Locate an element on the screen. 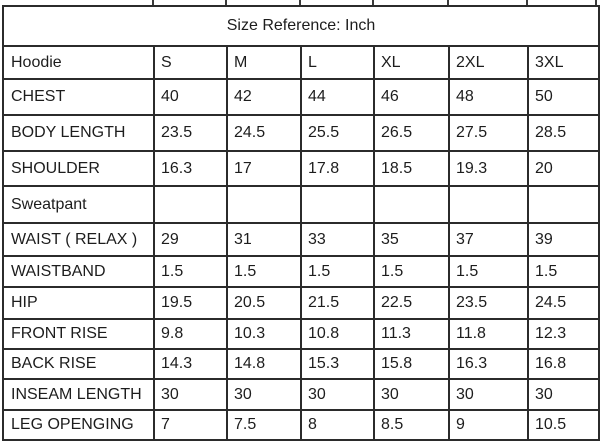 Image resolution: width=600 pixels, height=444 pixels. table-cell: 40 is located at coordinates (190, 97).